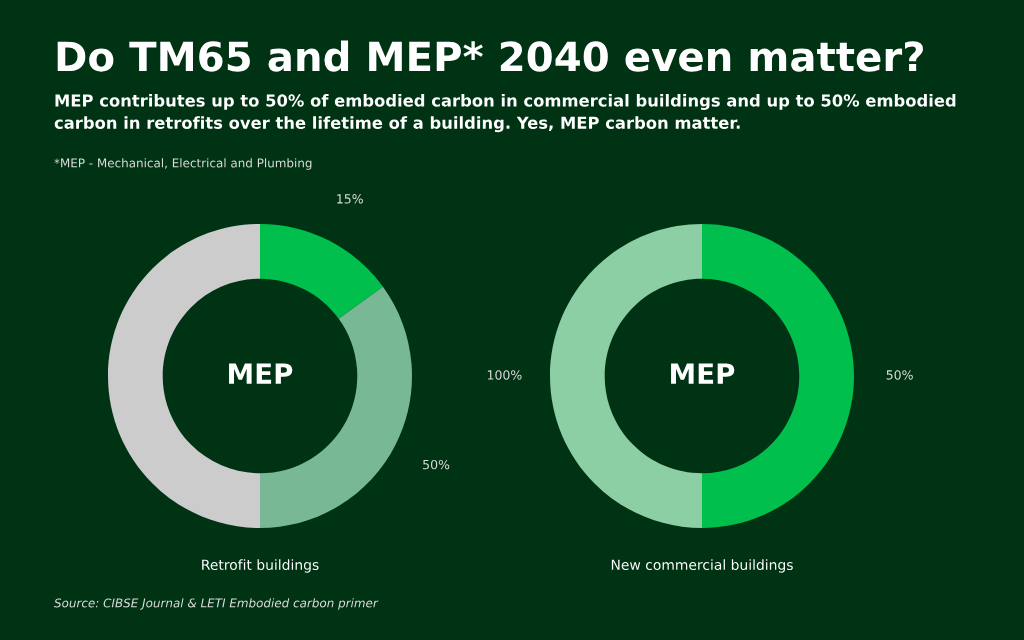  I want to click on donut-slice, so click(321, 271).